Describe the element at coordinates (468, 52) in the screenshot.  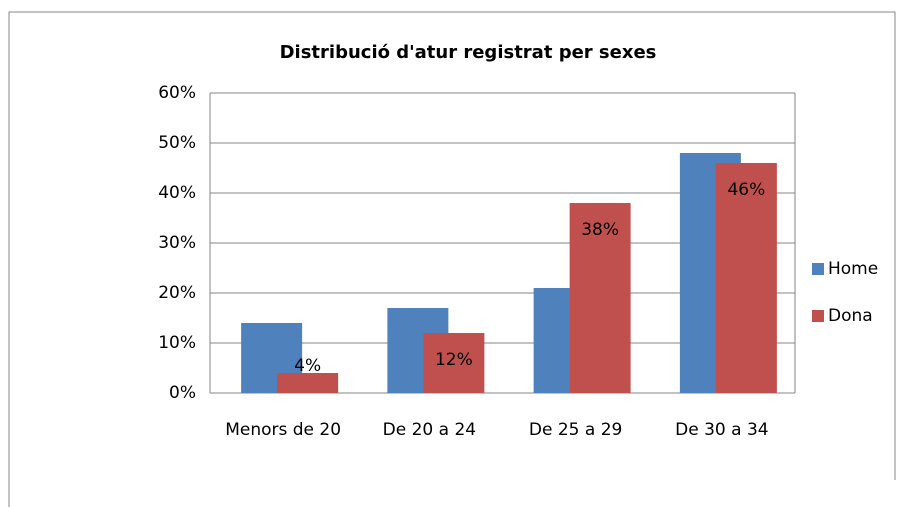
I see `chart-title: Distribució d'atur registrat per sexes` at that location.